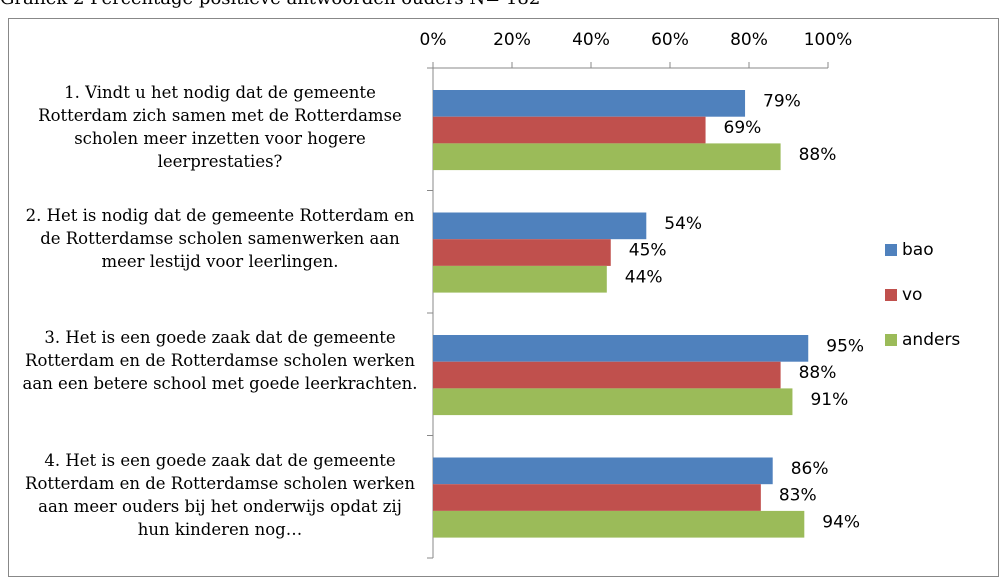  I want to click on value-label: 54%, so click(683, 224).